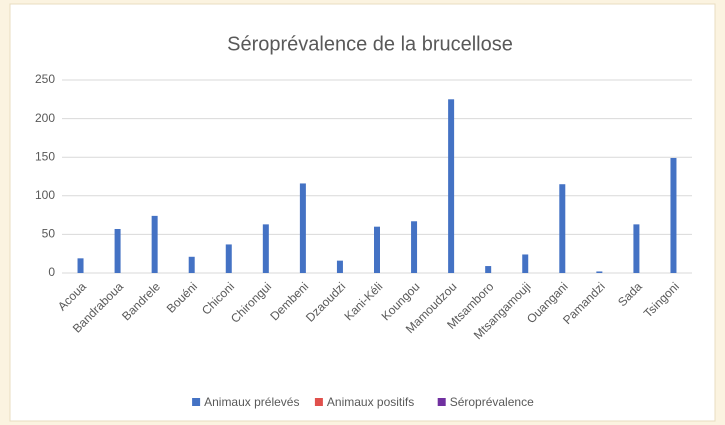 The width and height of the screenshot is (725, 425). Describe the element at coordinates (492, 402) in the screenshot. I see `legend-label: Séroprévalence` at that location.